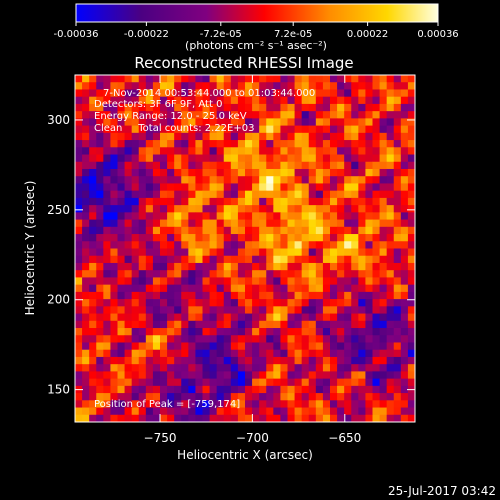 The height and width of the screenshot is (500, 500). What do you see at coordinates (174, 128) in the screenshot?
I see `annotation-clean: Clean Total counts: 2.22E+03` at bounding box center [174, 128].